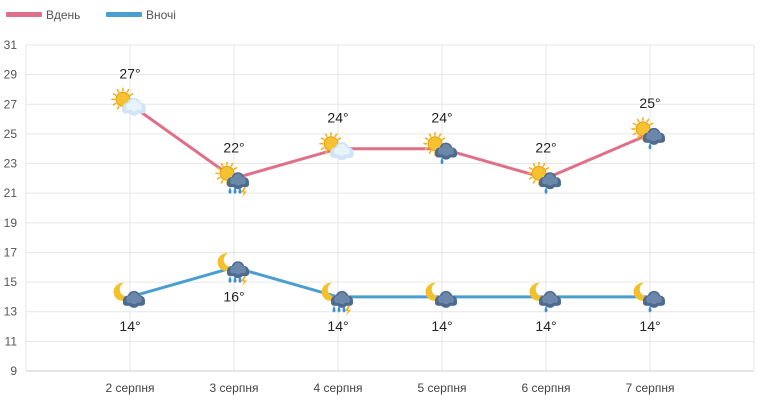 The height and width of the screenshot is (400, 760). What do you see at coordinates (43, 15) in the screenshot?
I see `legend-item-day: Вдень` at bounding box center [43, 15].